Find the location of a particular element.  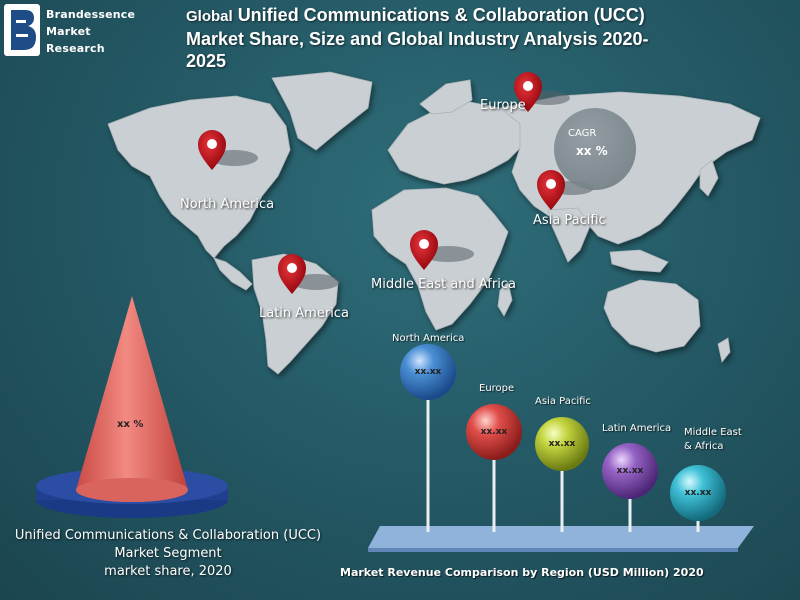

bubble-asia-pacific is located at coordinates (562, 444).